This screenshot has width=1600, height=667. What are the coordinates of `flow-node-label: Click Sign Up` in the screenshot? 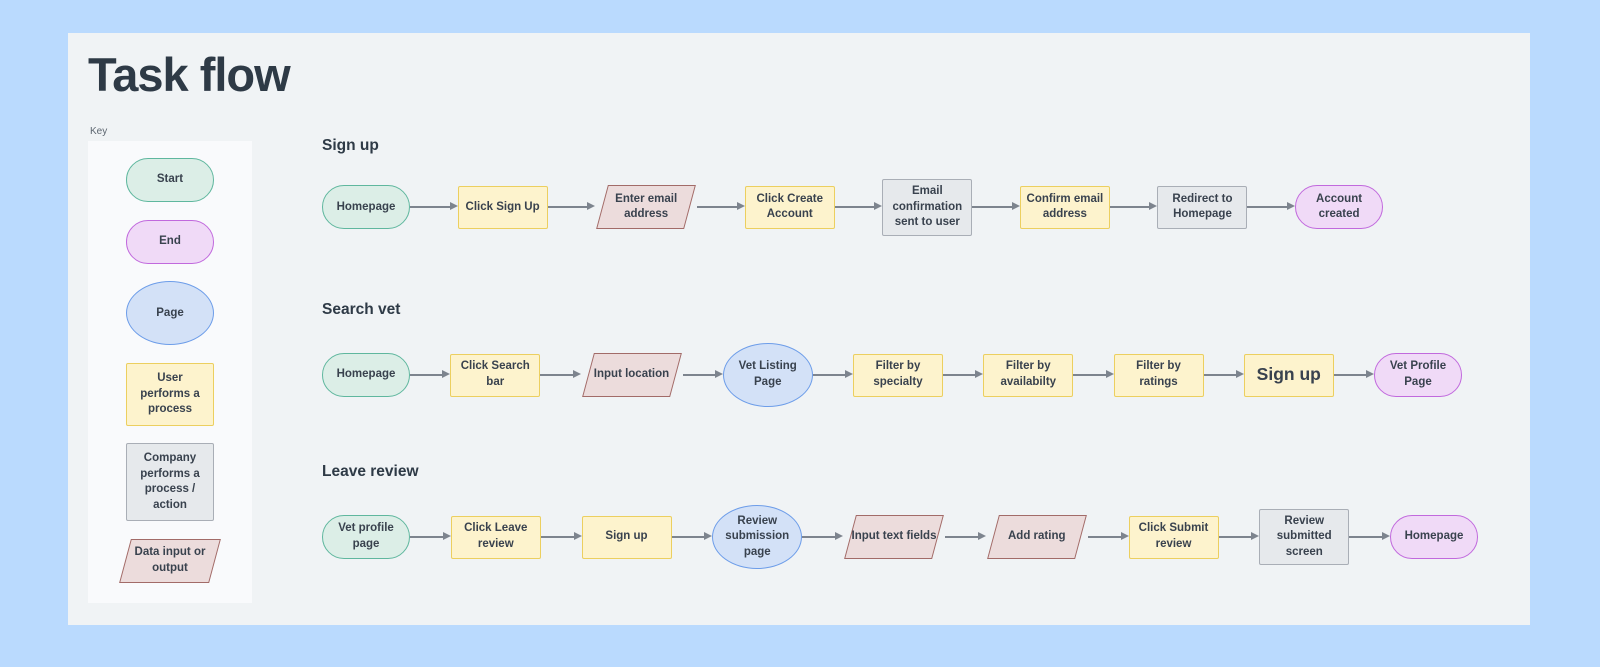 It's located at (502, 206).